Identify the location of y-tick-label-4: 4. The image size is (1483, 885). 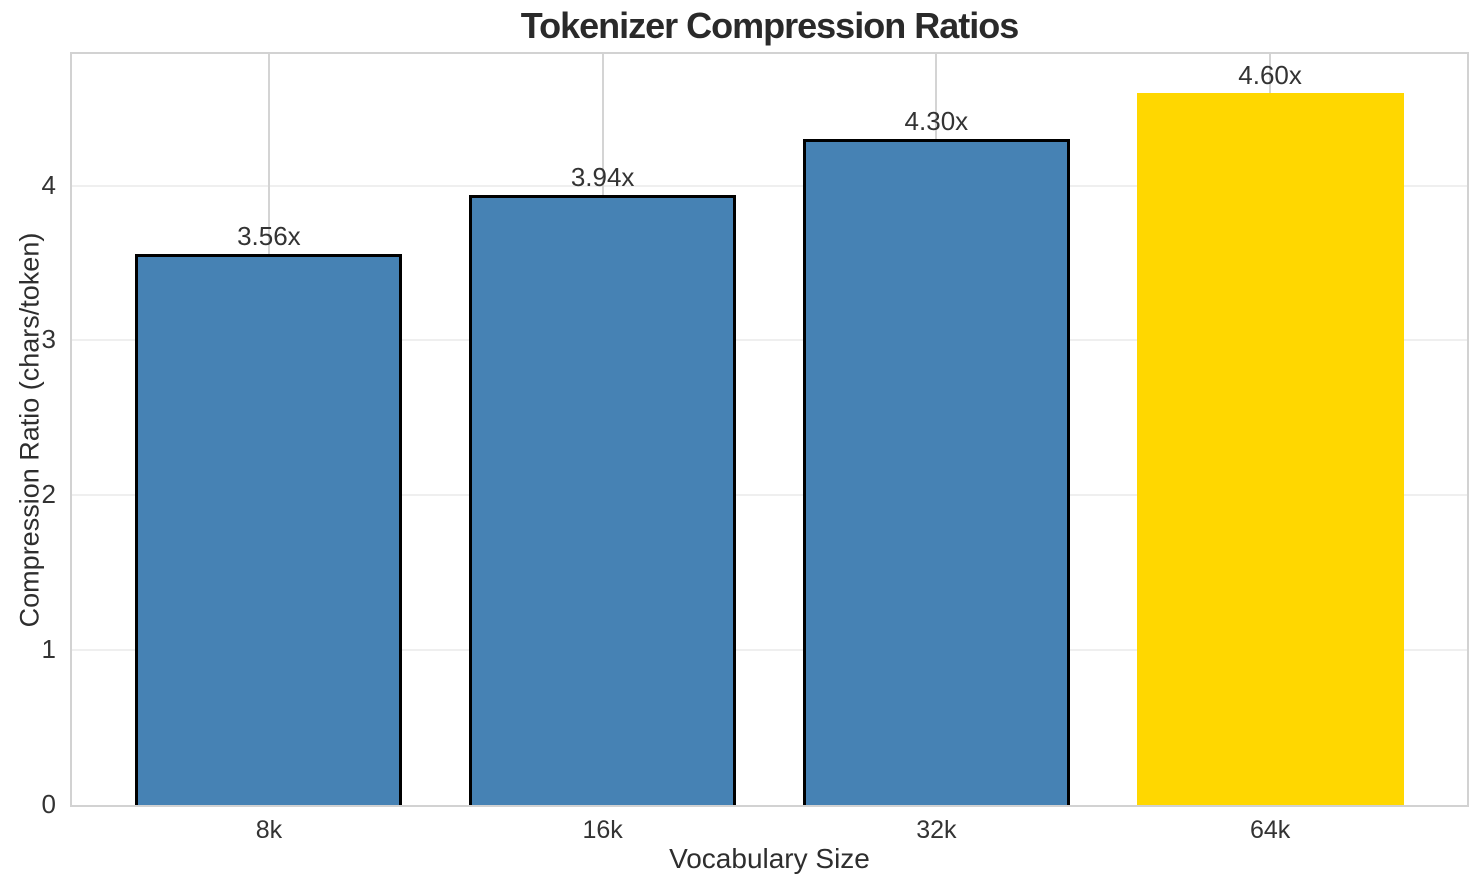
(48, 184).